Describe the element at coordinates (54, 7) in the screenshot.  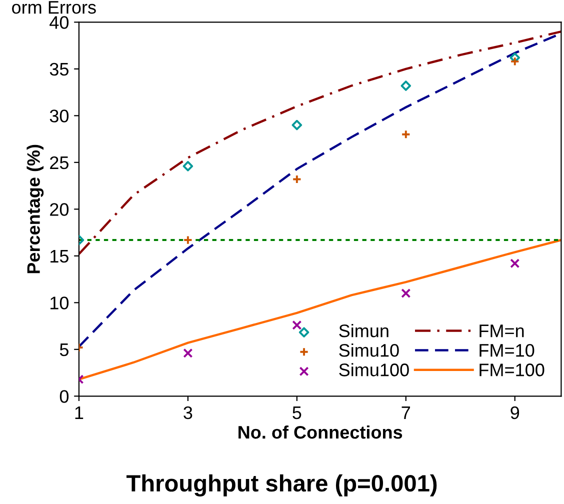
I see `text: orm Errors` at that location.